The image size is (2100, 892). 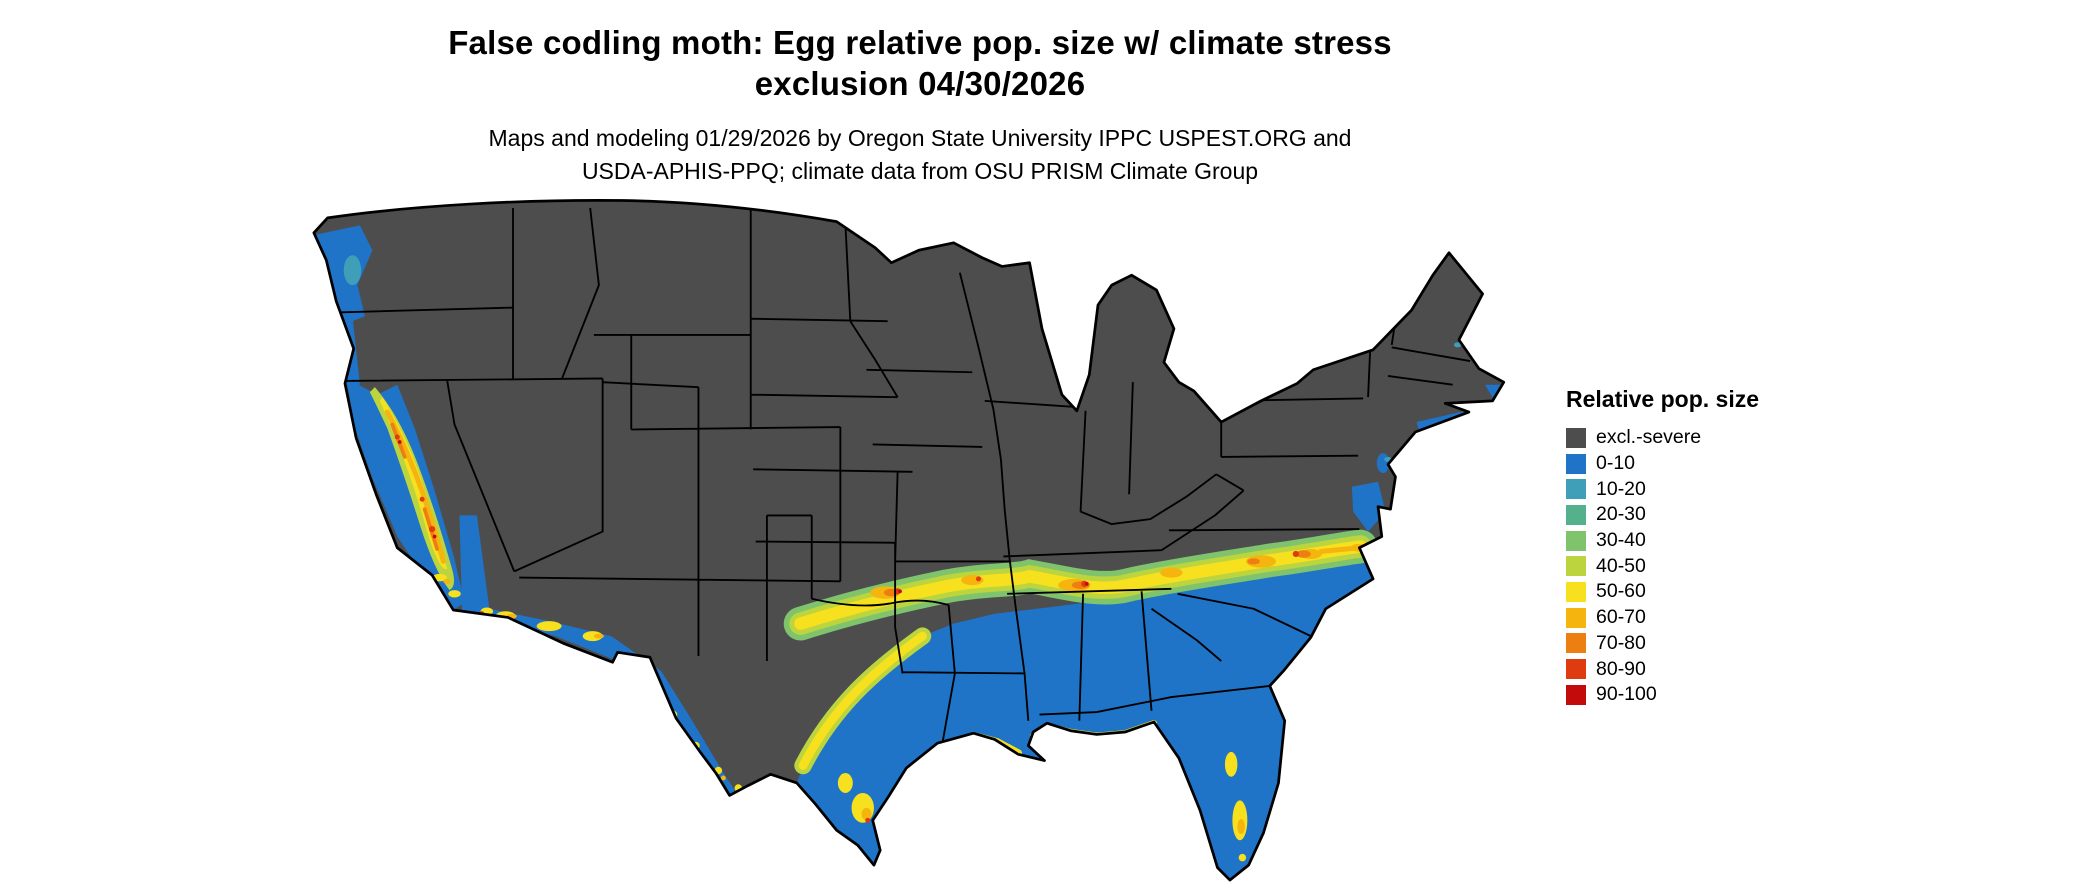 I want to click on legend-row: 60-70, so click(x=1662, y=618).